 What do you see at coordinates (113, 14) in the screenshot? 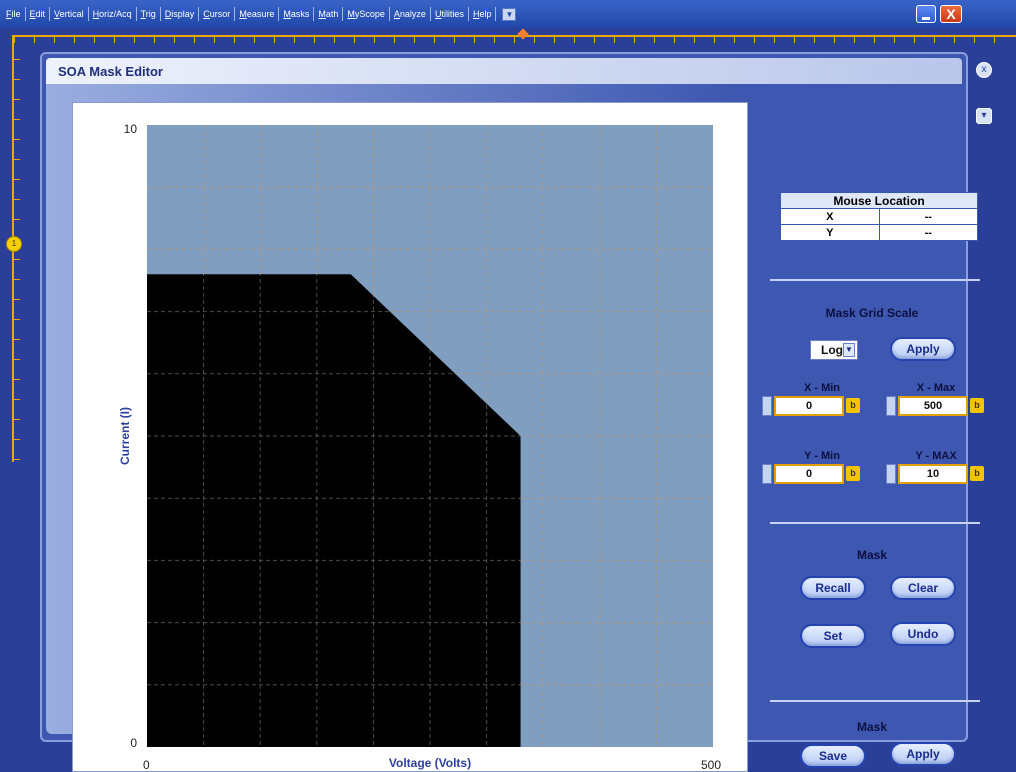
I see `menu-horiz-acq: Horiz/Acq` at bounding box center [113, 14].